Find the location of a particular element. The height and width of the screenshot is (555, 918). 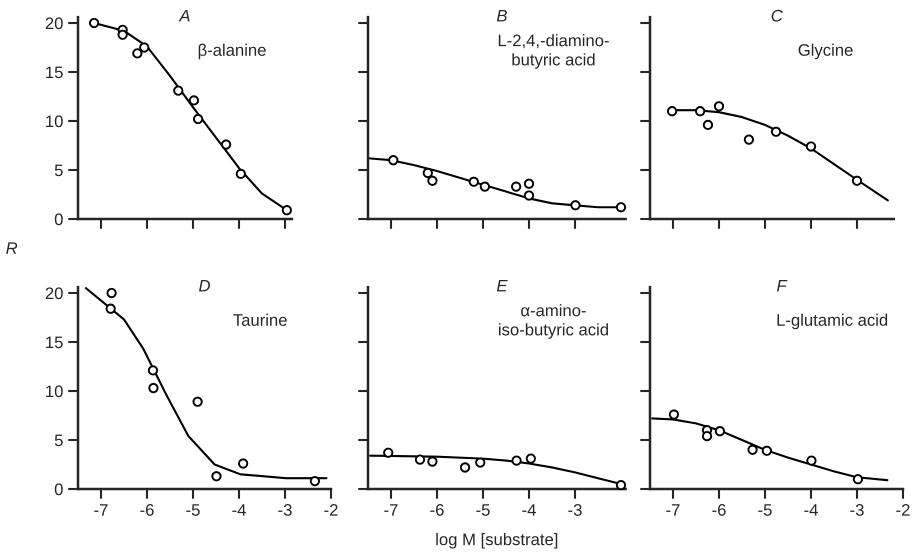

annotation: β-alanine is located at coordinates (232, 52).